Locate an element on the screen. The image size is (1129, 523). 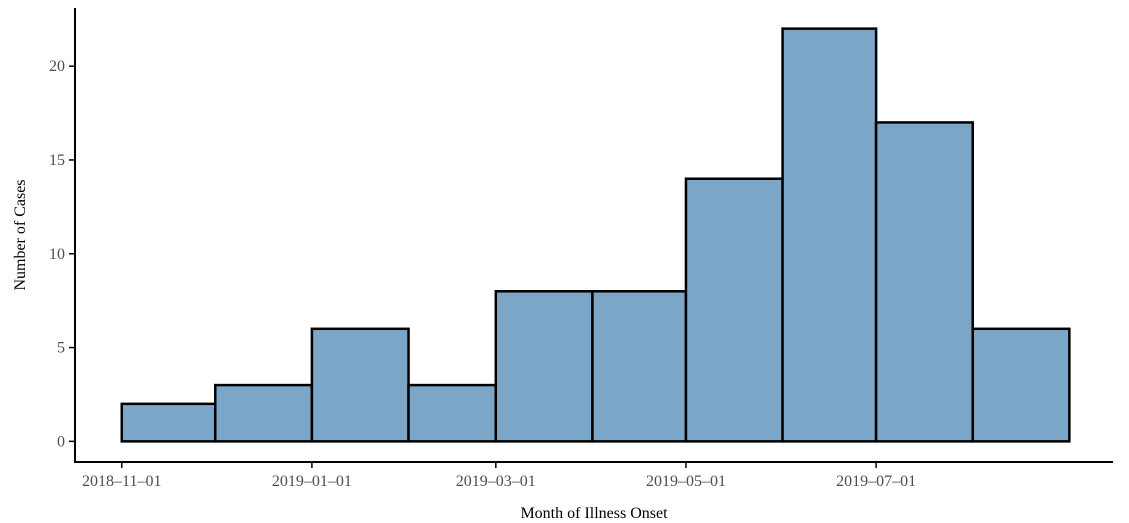
x-tick-label: 2019–05–01 is located at coordinates (686, 481).